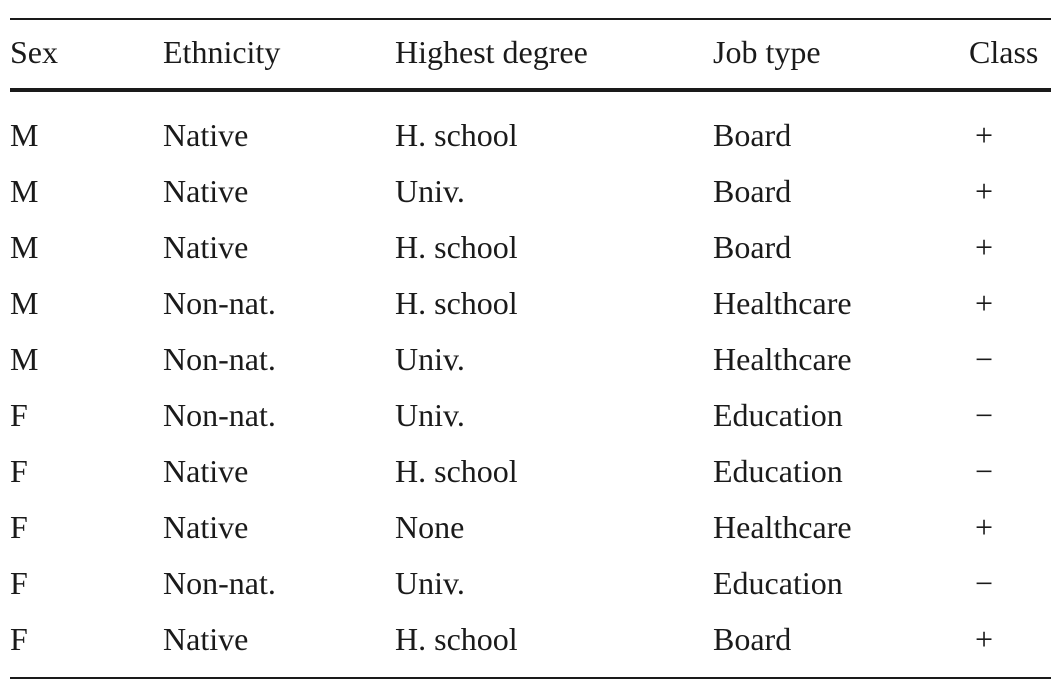  Describe the element at coordinates (525, 359) in the screenshot. I see `table-row: M Non-nat. Univ. Healthcare −` at that location.